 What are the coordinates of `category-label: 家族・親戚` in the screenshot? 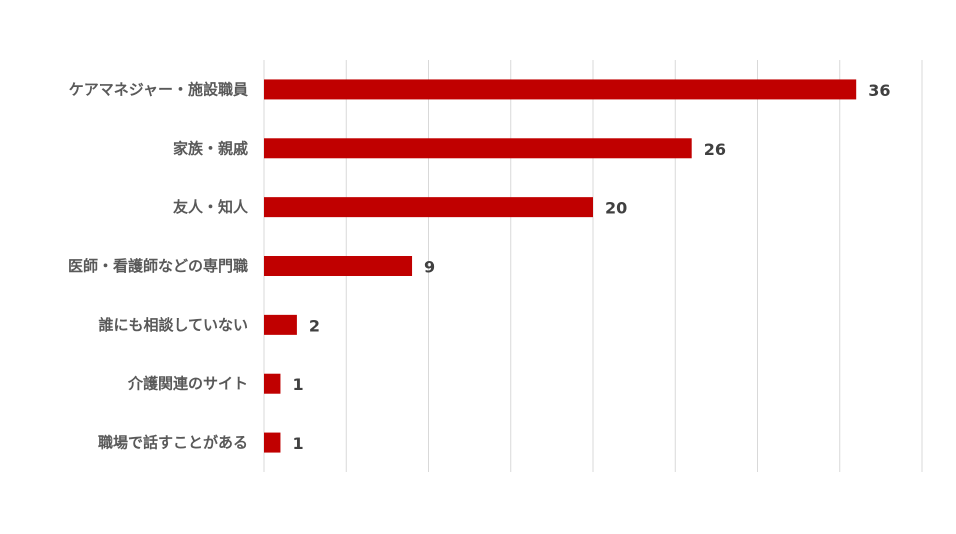 It's located at (210, 148).